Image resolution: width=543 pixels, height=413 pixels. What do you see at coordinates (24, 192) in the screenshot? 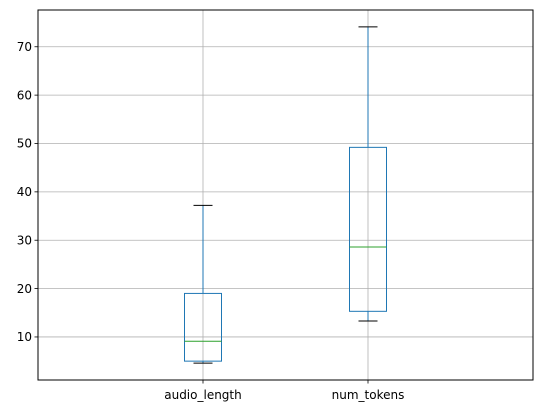
I see `y-tick-label: 40` at bounding box center [24, 192].